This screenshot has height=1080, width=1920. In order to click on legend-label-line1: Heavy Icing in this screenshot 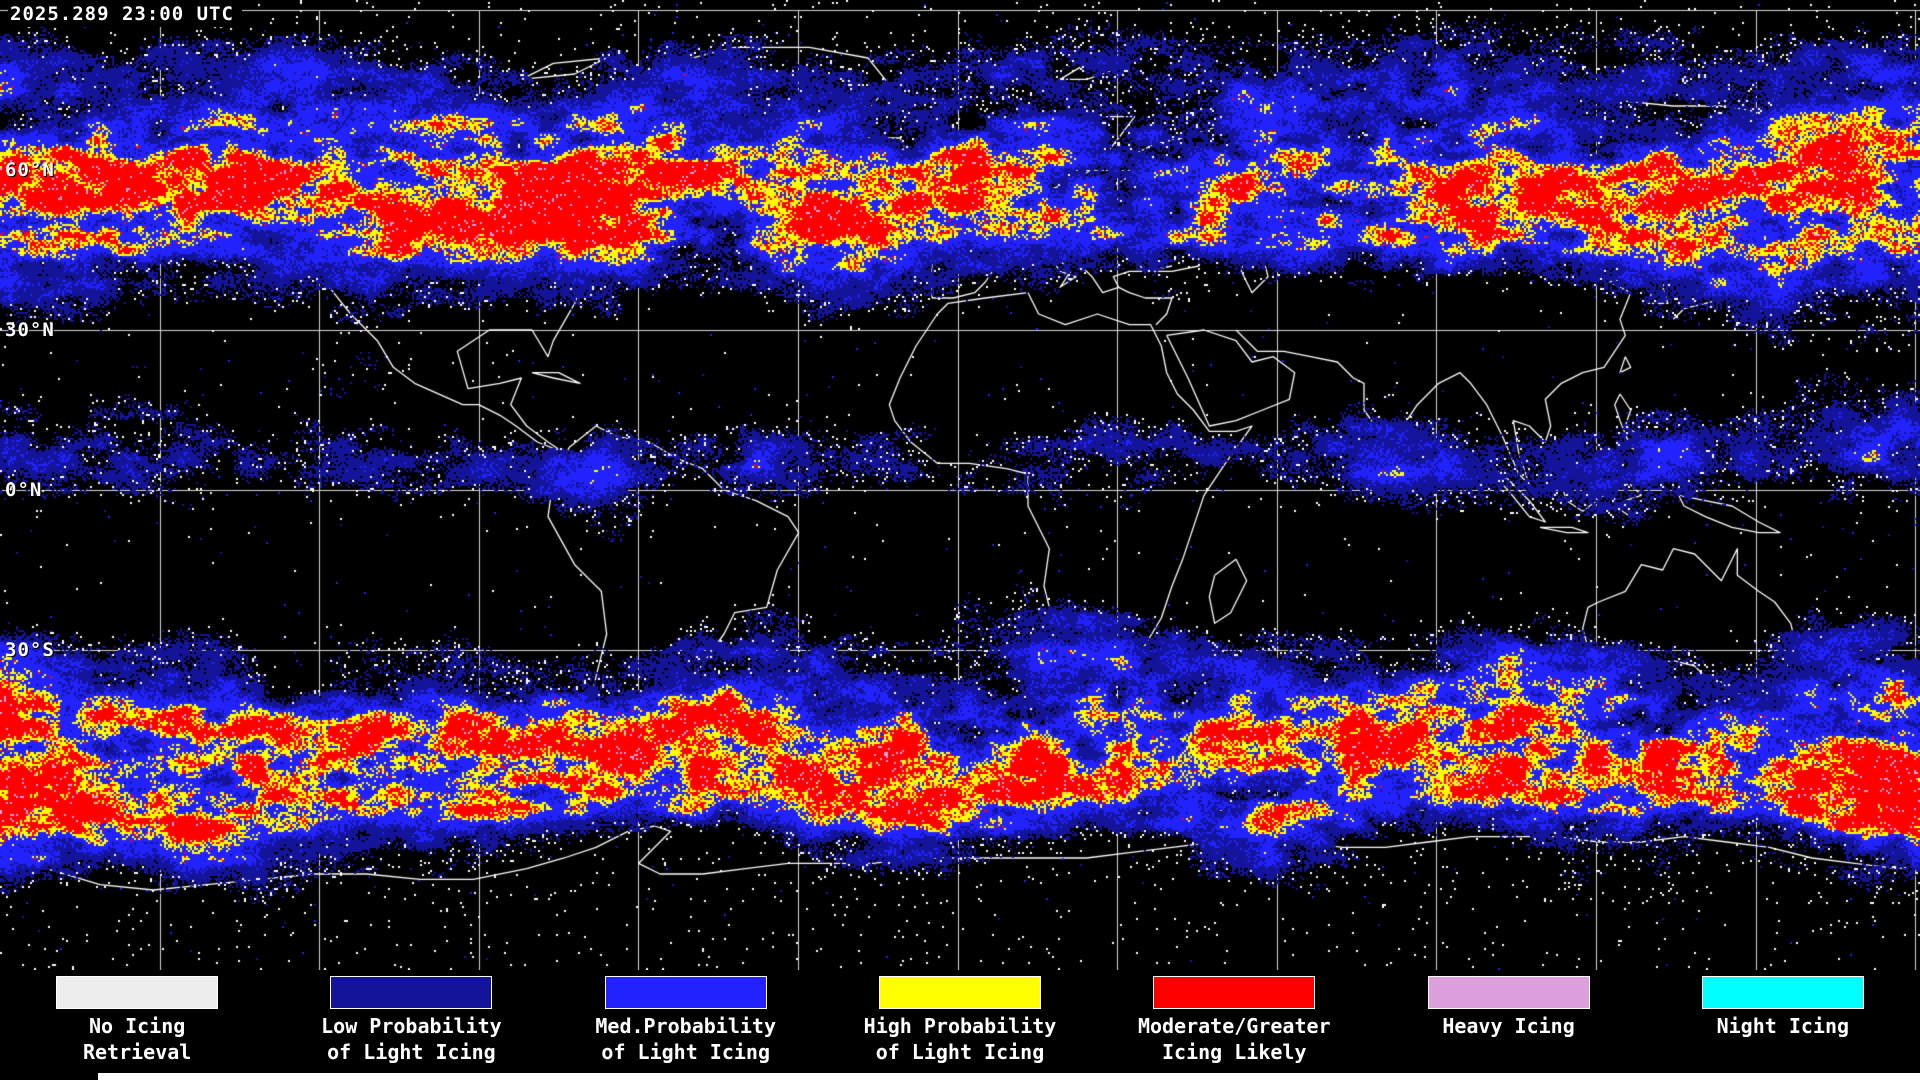, I will do `click(1508, 1026)`.